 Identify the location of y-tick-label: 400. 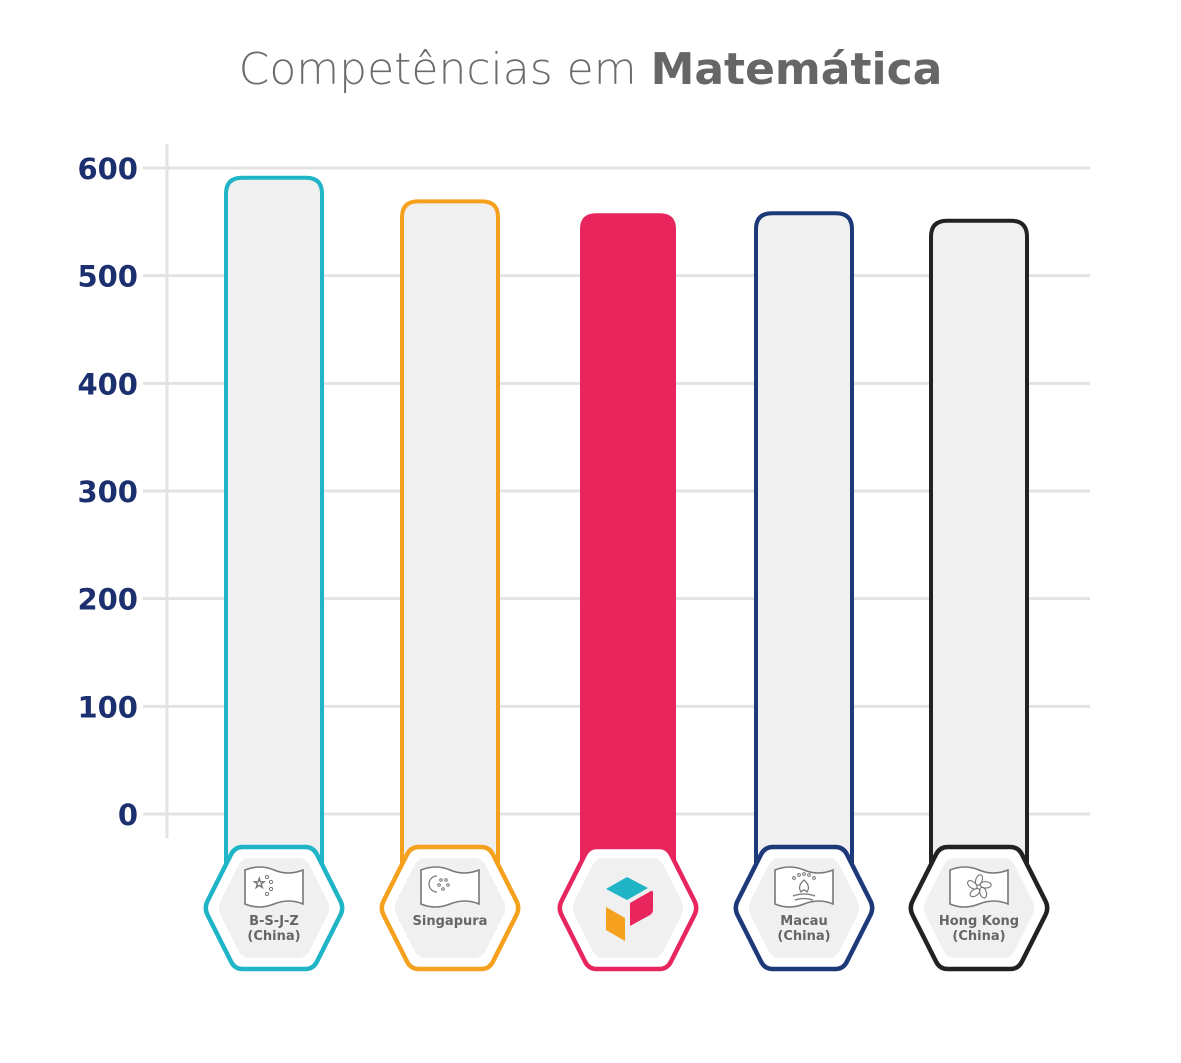
(107, 384).